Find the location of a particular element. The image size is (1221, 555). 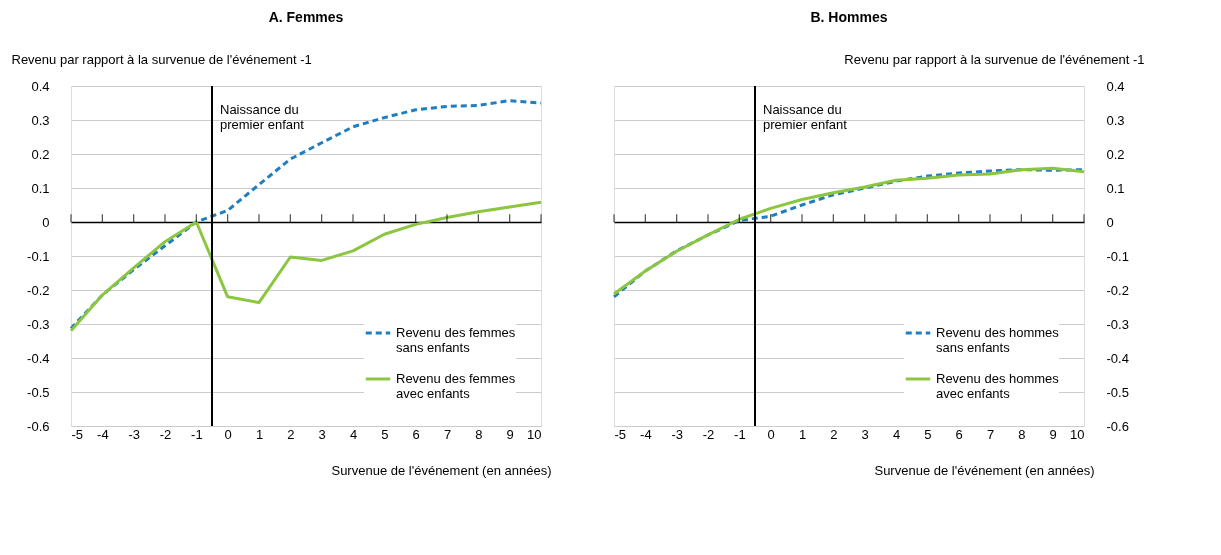

chart-title: A. Femmes is located at coordinates (306, 17).